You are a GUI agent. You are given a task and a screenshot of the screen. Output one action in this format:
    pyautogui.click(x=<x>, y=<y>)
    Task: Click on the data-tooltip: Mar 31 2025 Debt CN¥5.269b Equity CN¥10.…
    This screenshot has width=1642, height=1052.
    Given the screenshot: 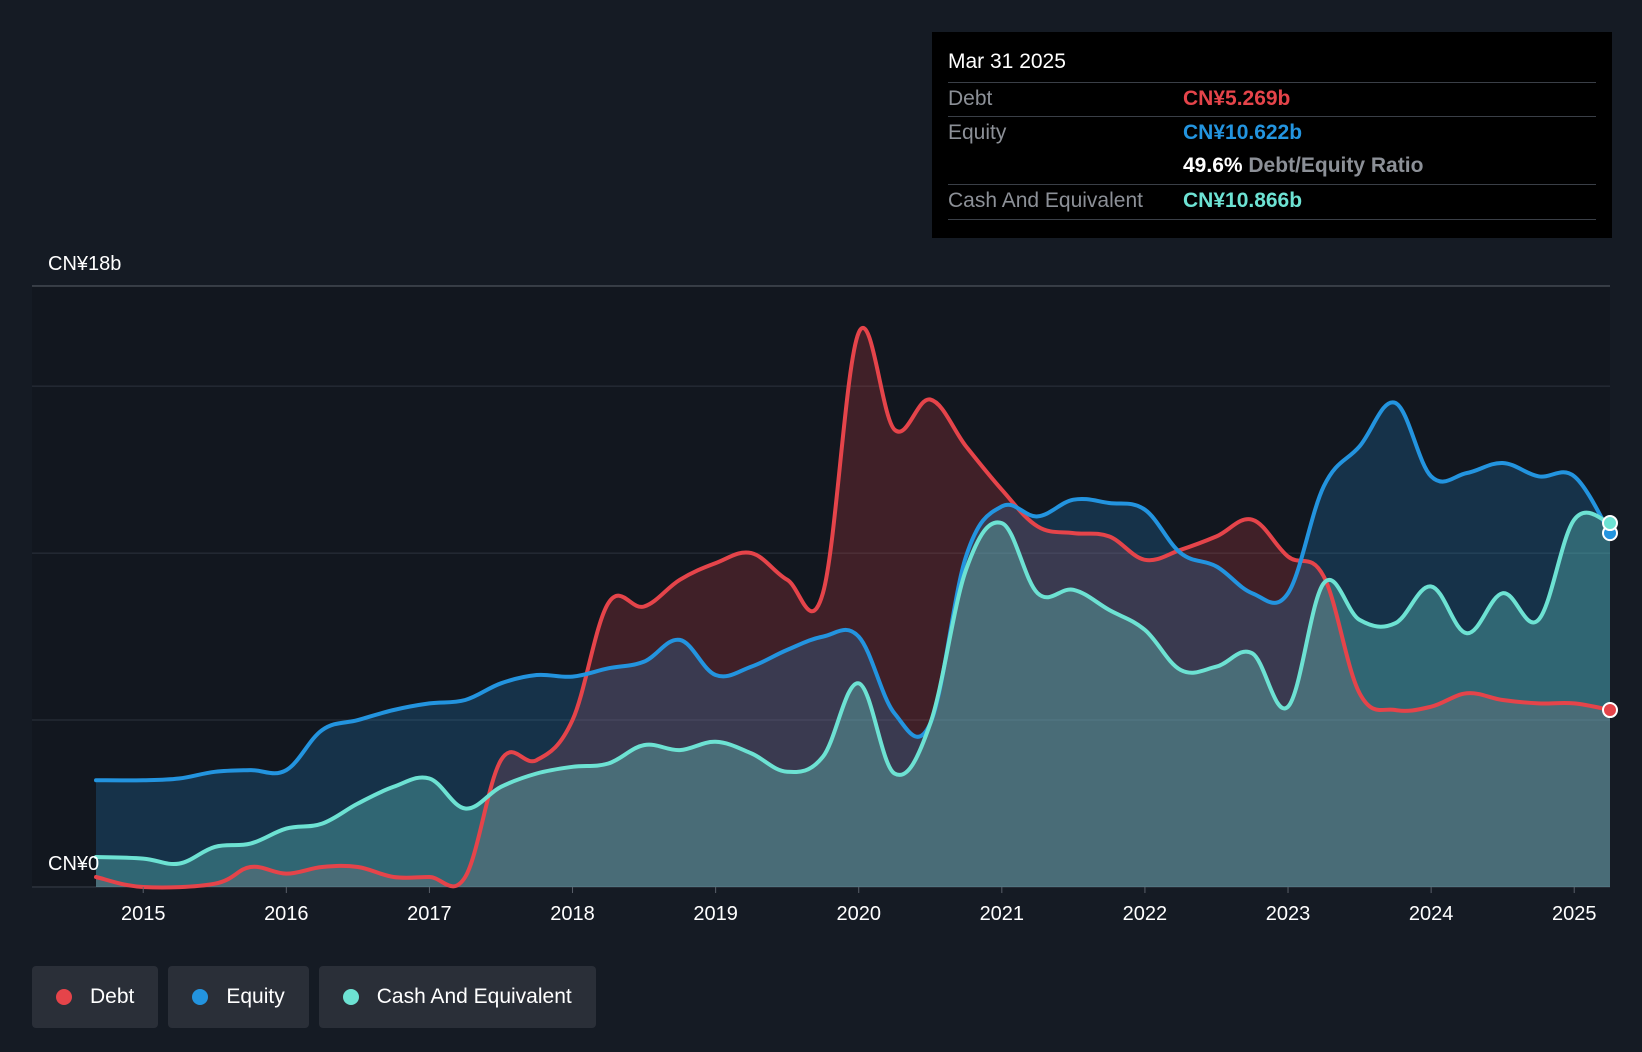 What is the action you would take?
    pyautogui.click(x=1272, y=135)
    